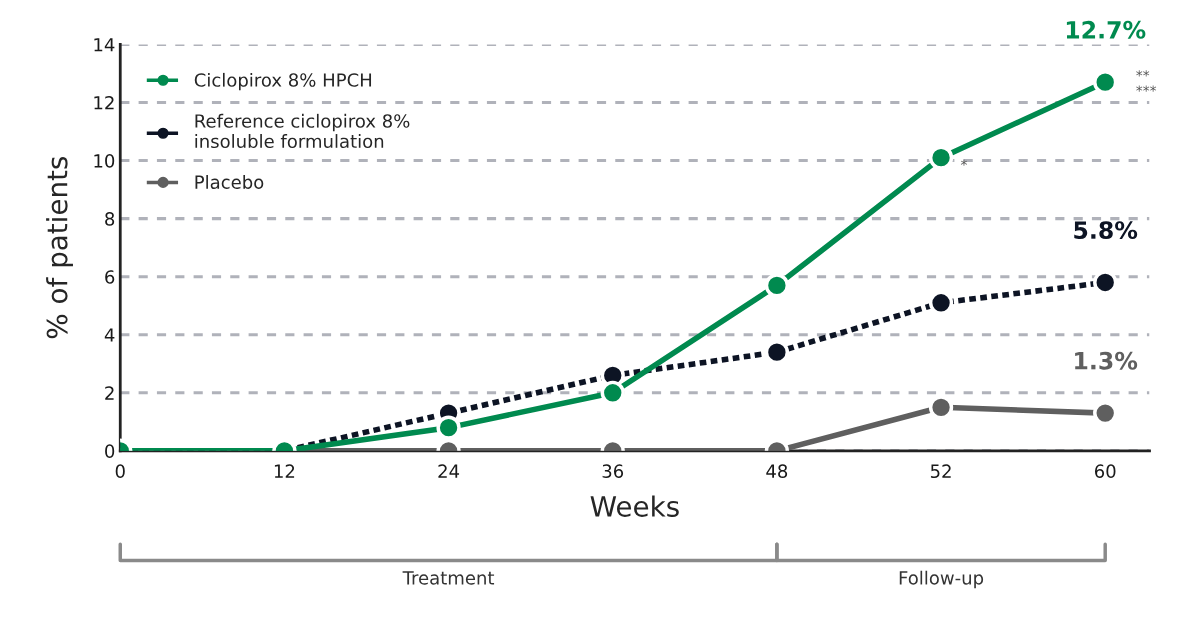 The width and height of the screenshot is (1179, 635). What do you see at coordinates (229, 182) in the screenshot?
I see `legend-label: Placebo` at bounding box center [229, 182].